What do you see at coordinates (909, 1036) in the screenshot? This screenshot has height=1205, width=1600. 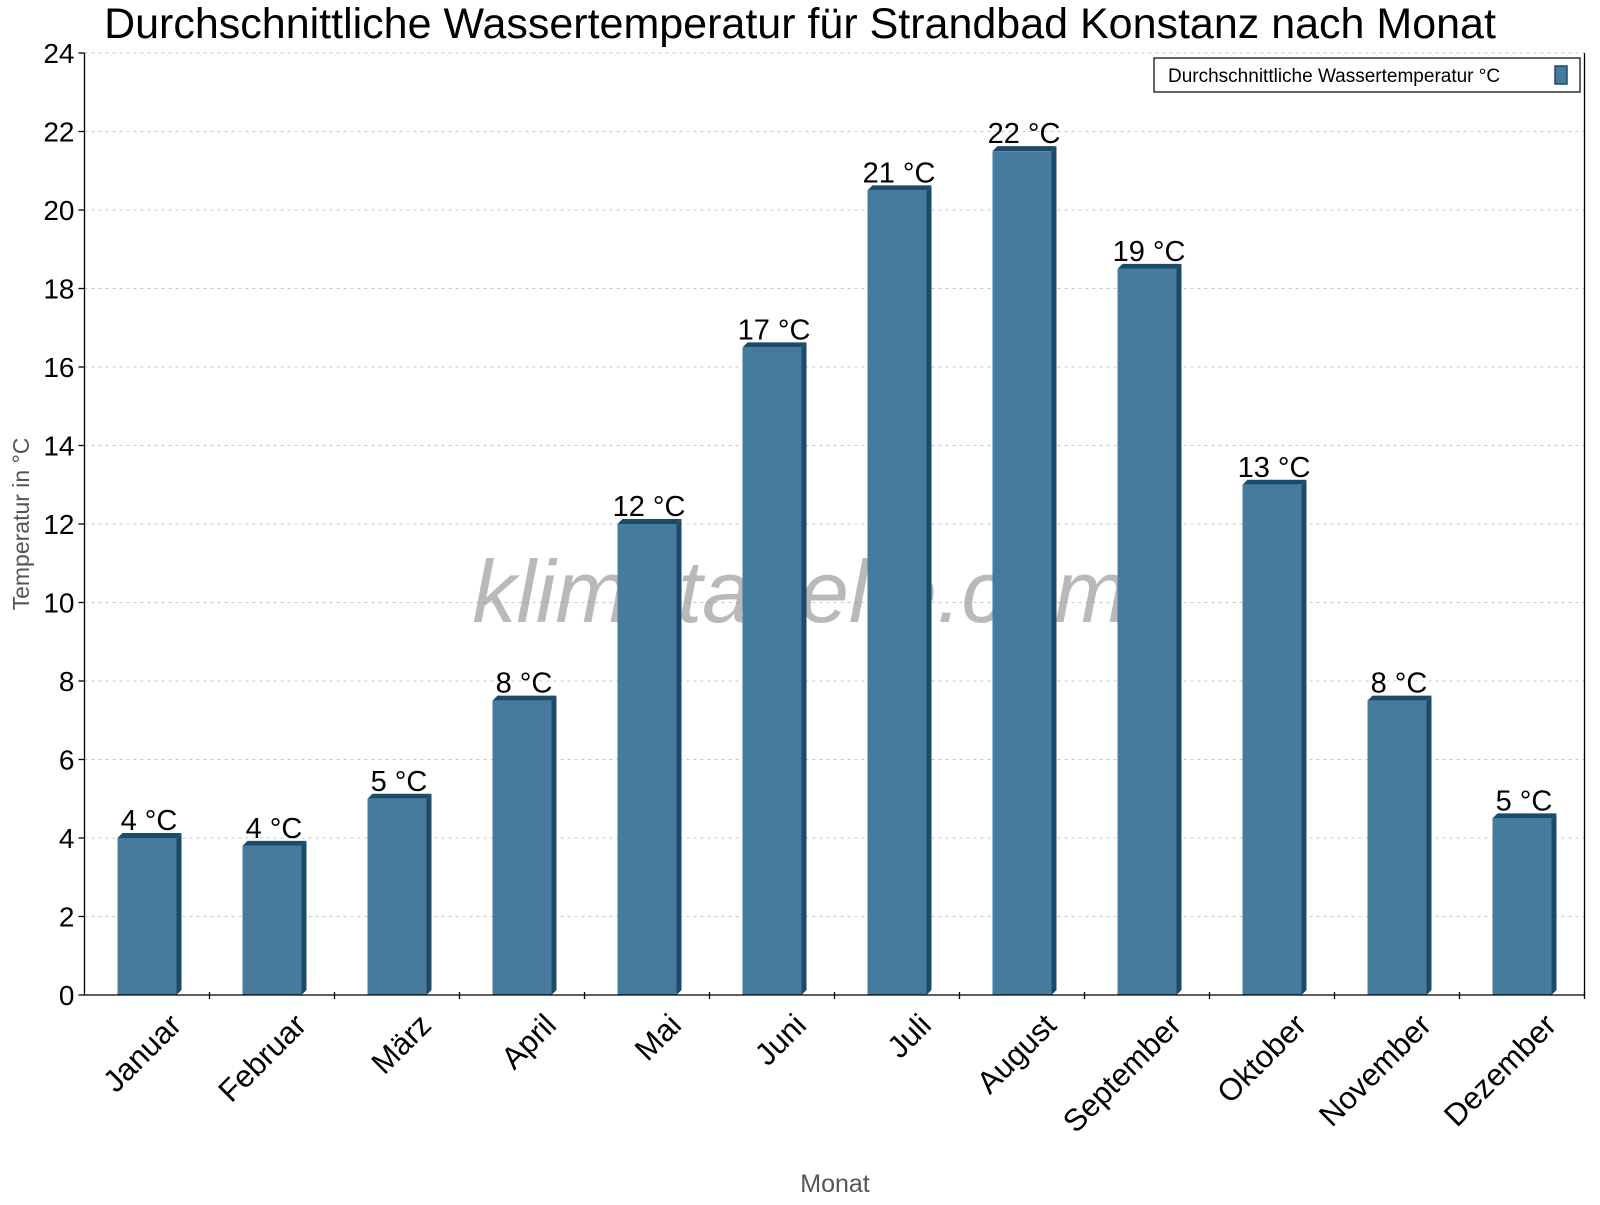 I see `x-tick-label: Juli` at bounding box center [909, 1036].